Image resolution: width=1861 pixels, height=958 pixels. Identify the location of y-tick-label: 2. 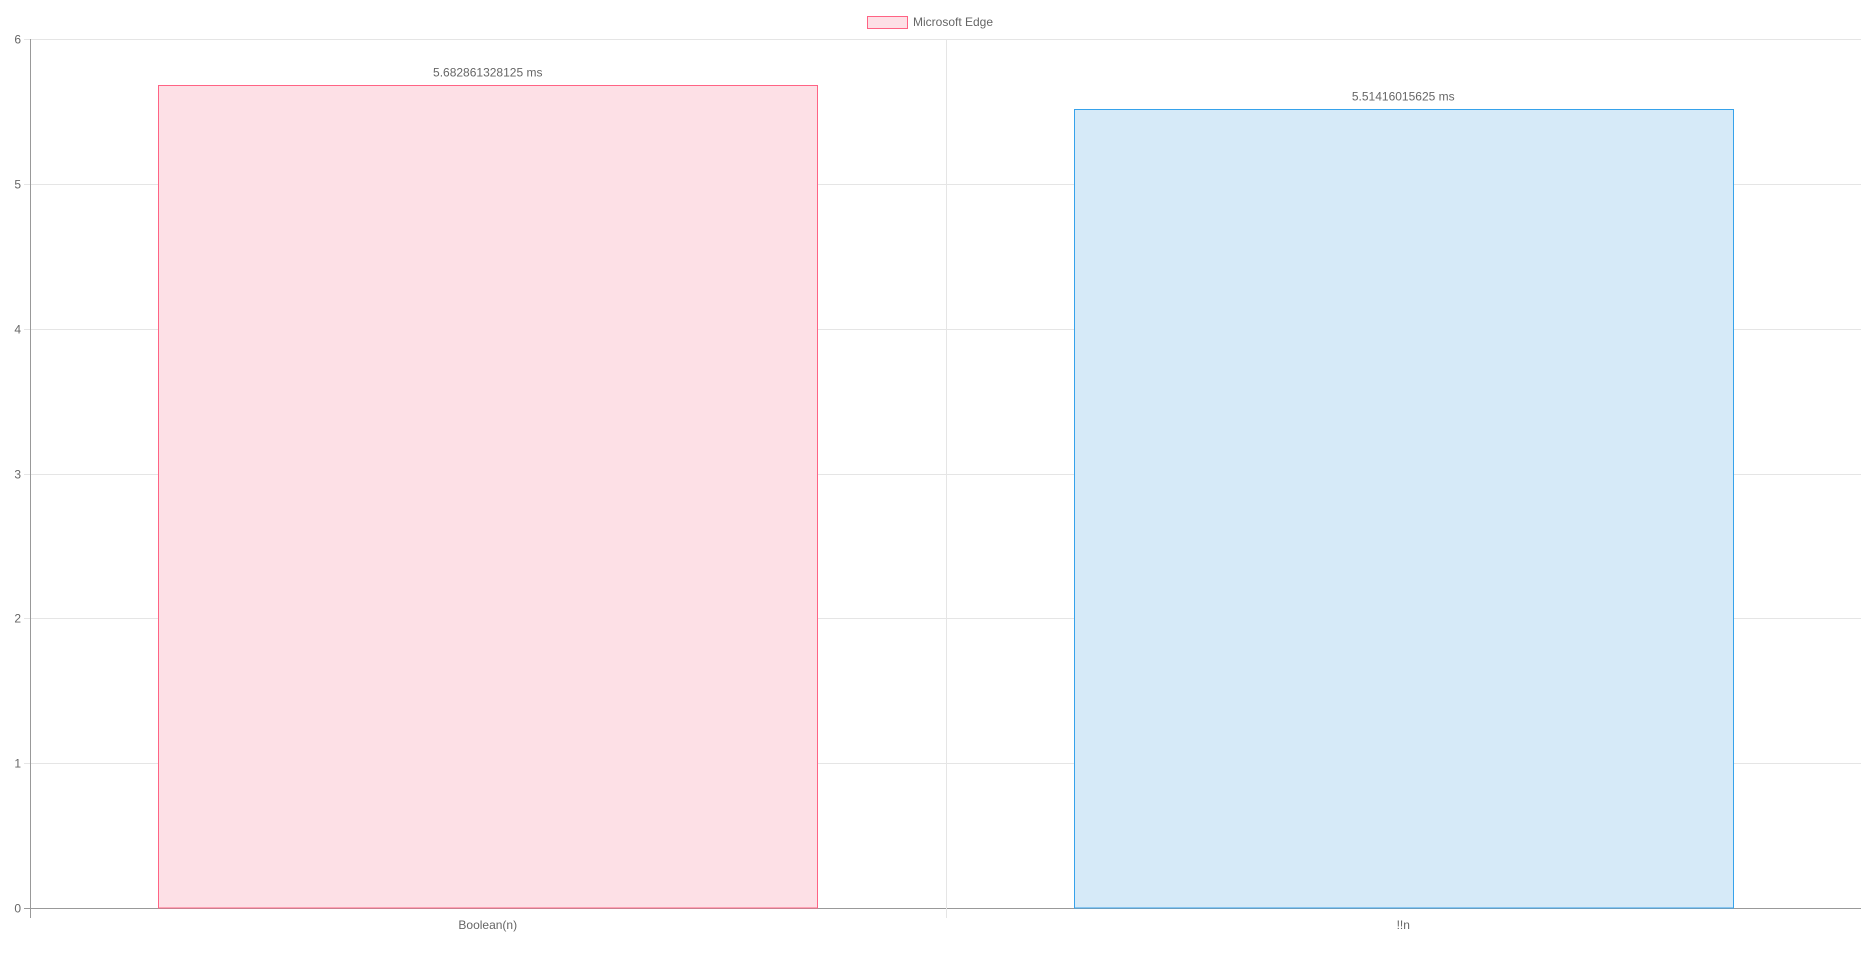
(17, 619).